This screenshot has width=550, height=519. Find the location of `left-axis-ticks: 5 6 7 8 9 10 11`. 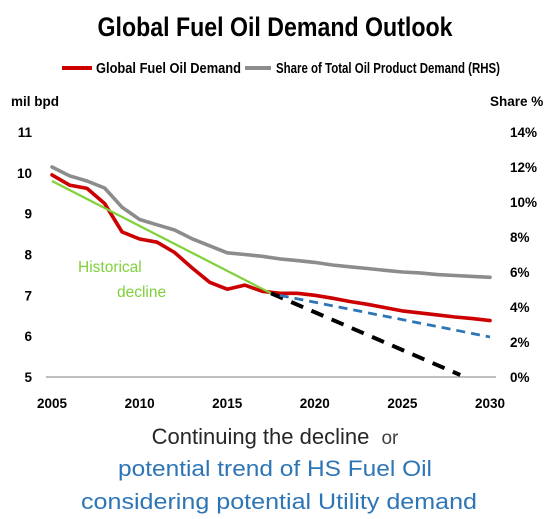

left-axis-ticks: 5 6 7 8 9 10 11 is located at coordinates (25, 255).